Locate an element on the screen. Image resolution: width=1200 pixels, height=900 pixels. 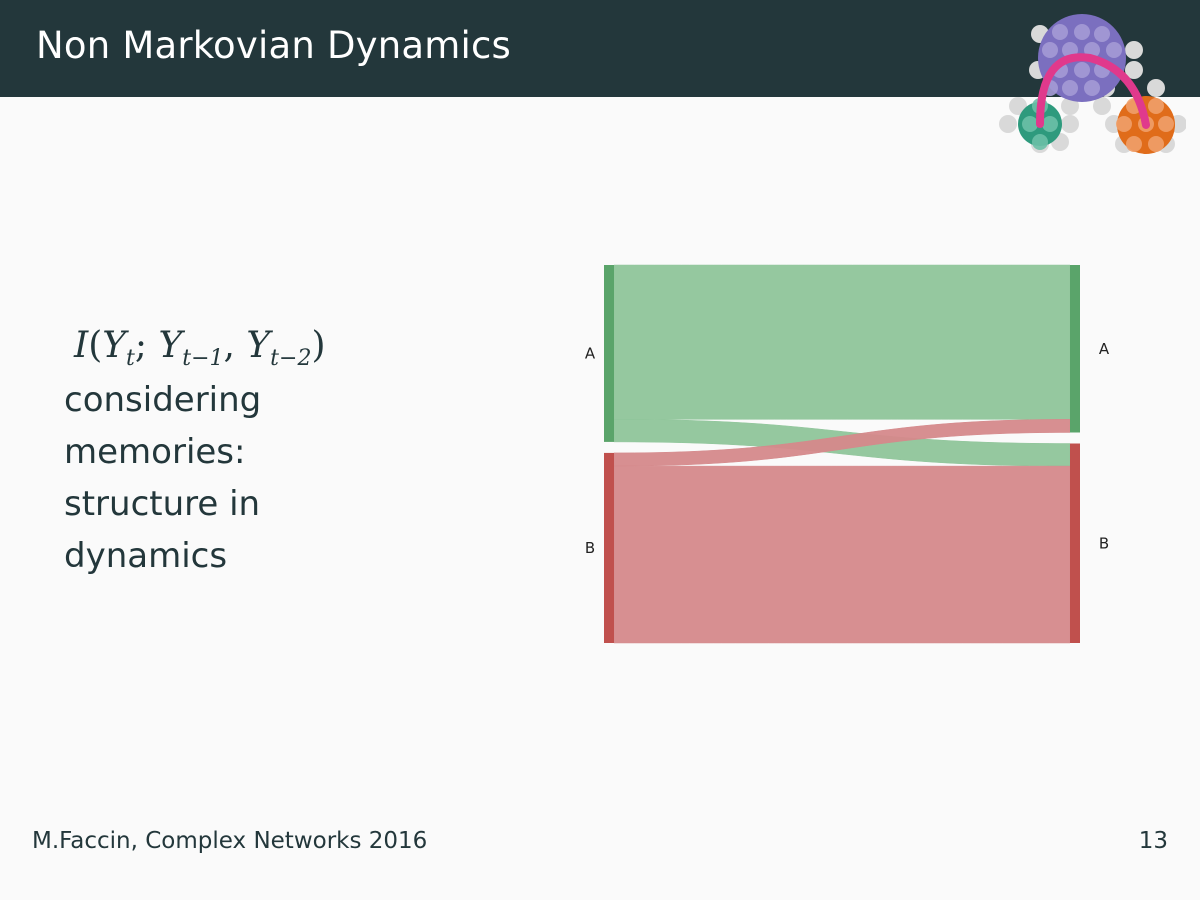
formula-var-1: Y is located at coordinates (114, 345).